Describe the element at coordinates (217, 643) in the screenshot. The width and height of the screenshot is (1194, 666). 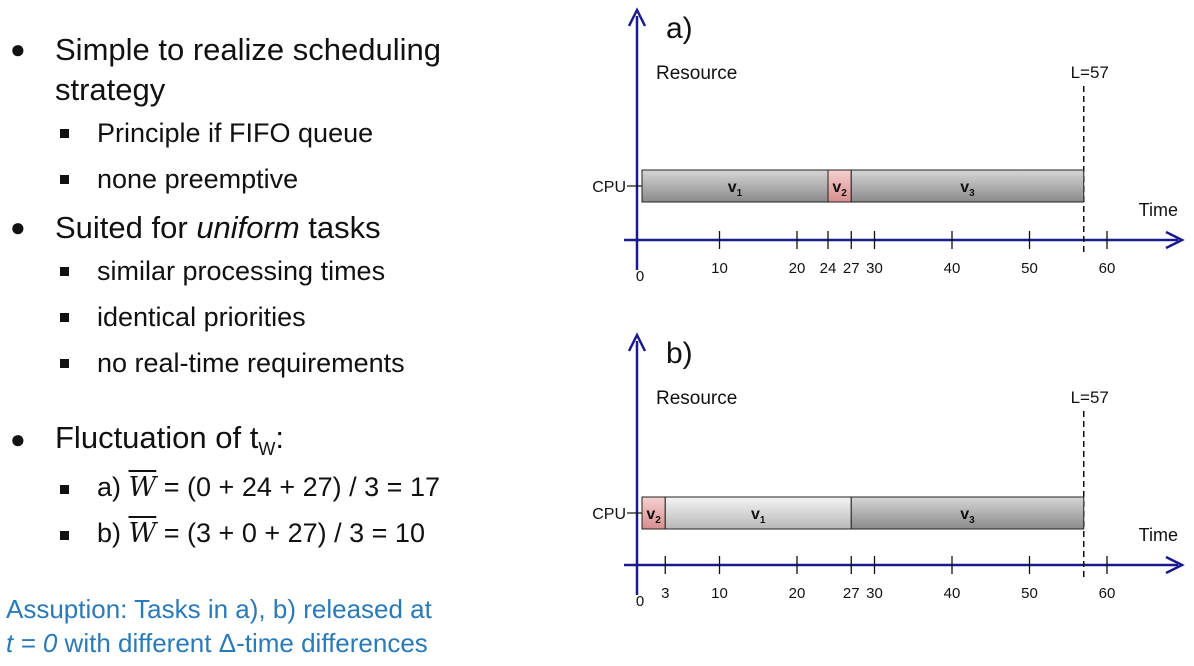
I see `assumption-note-line2: t = 0 with different Δ-time differences` at that location.